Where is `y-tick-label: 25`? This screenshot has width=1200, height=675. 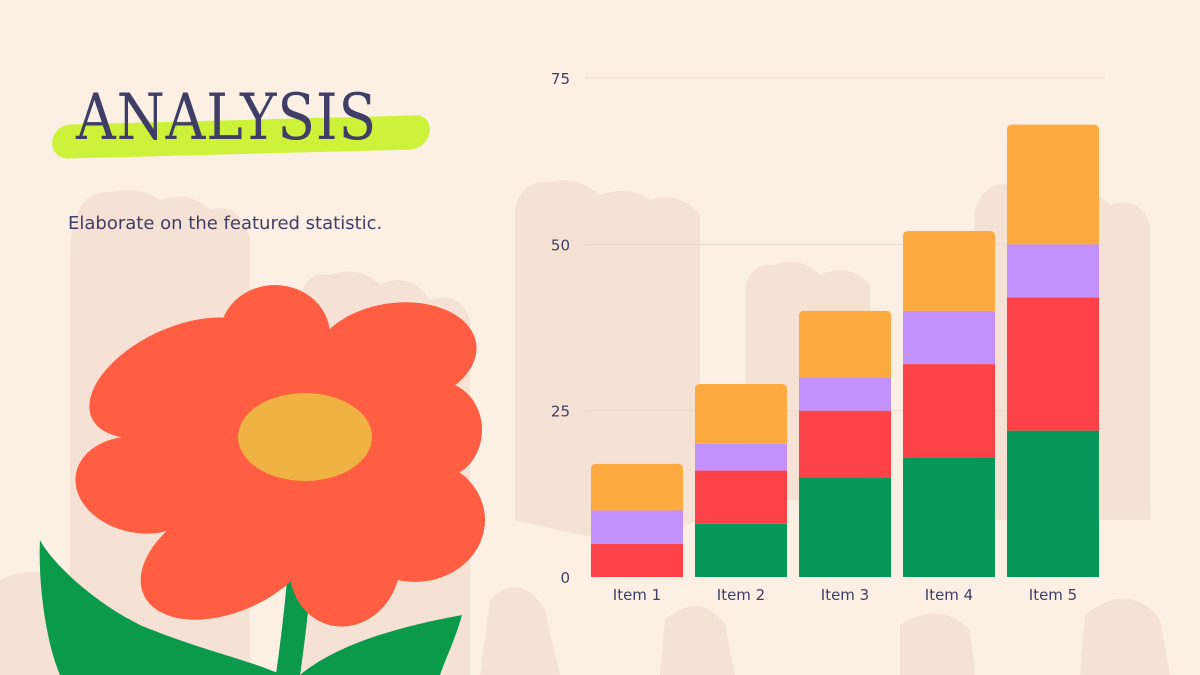 y-tick-label: 25 is located at coordinates (560, 412).